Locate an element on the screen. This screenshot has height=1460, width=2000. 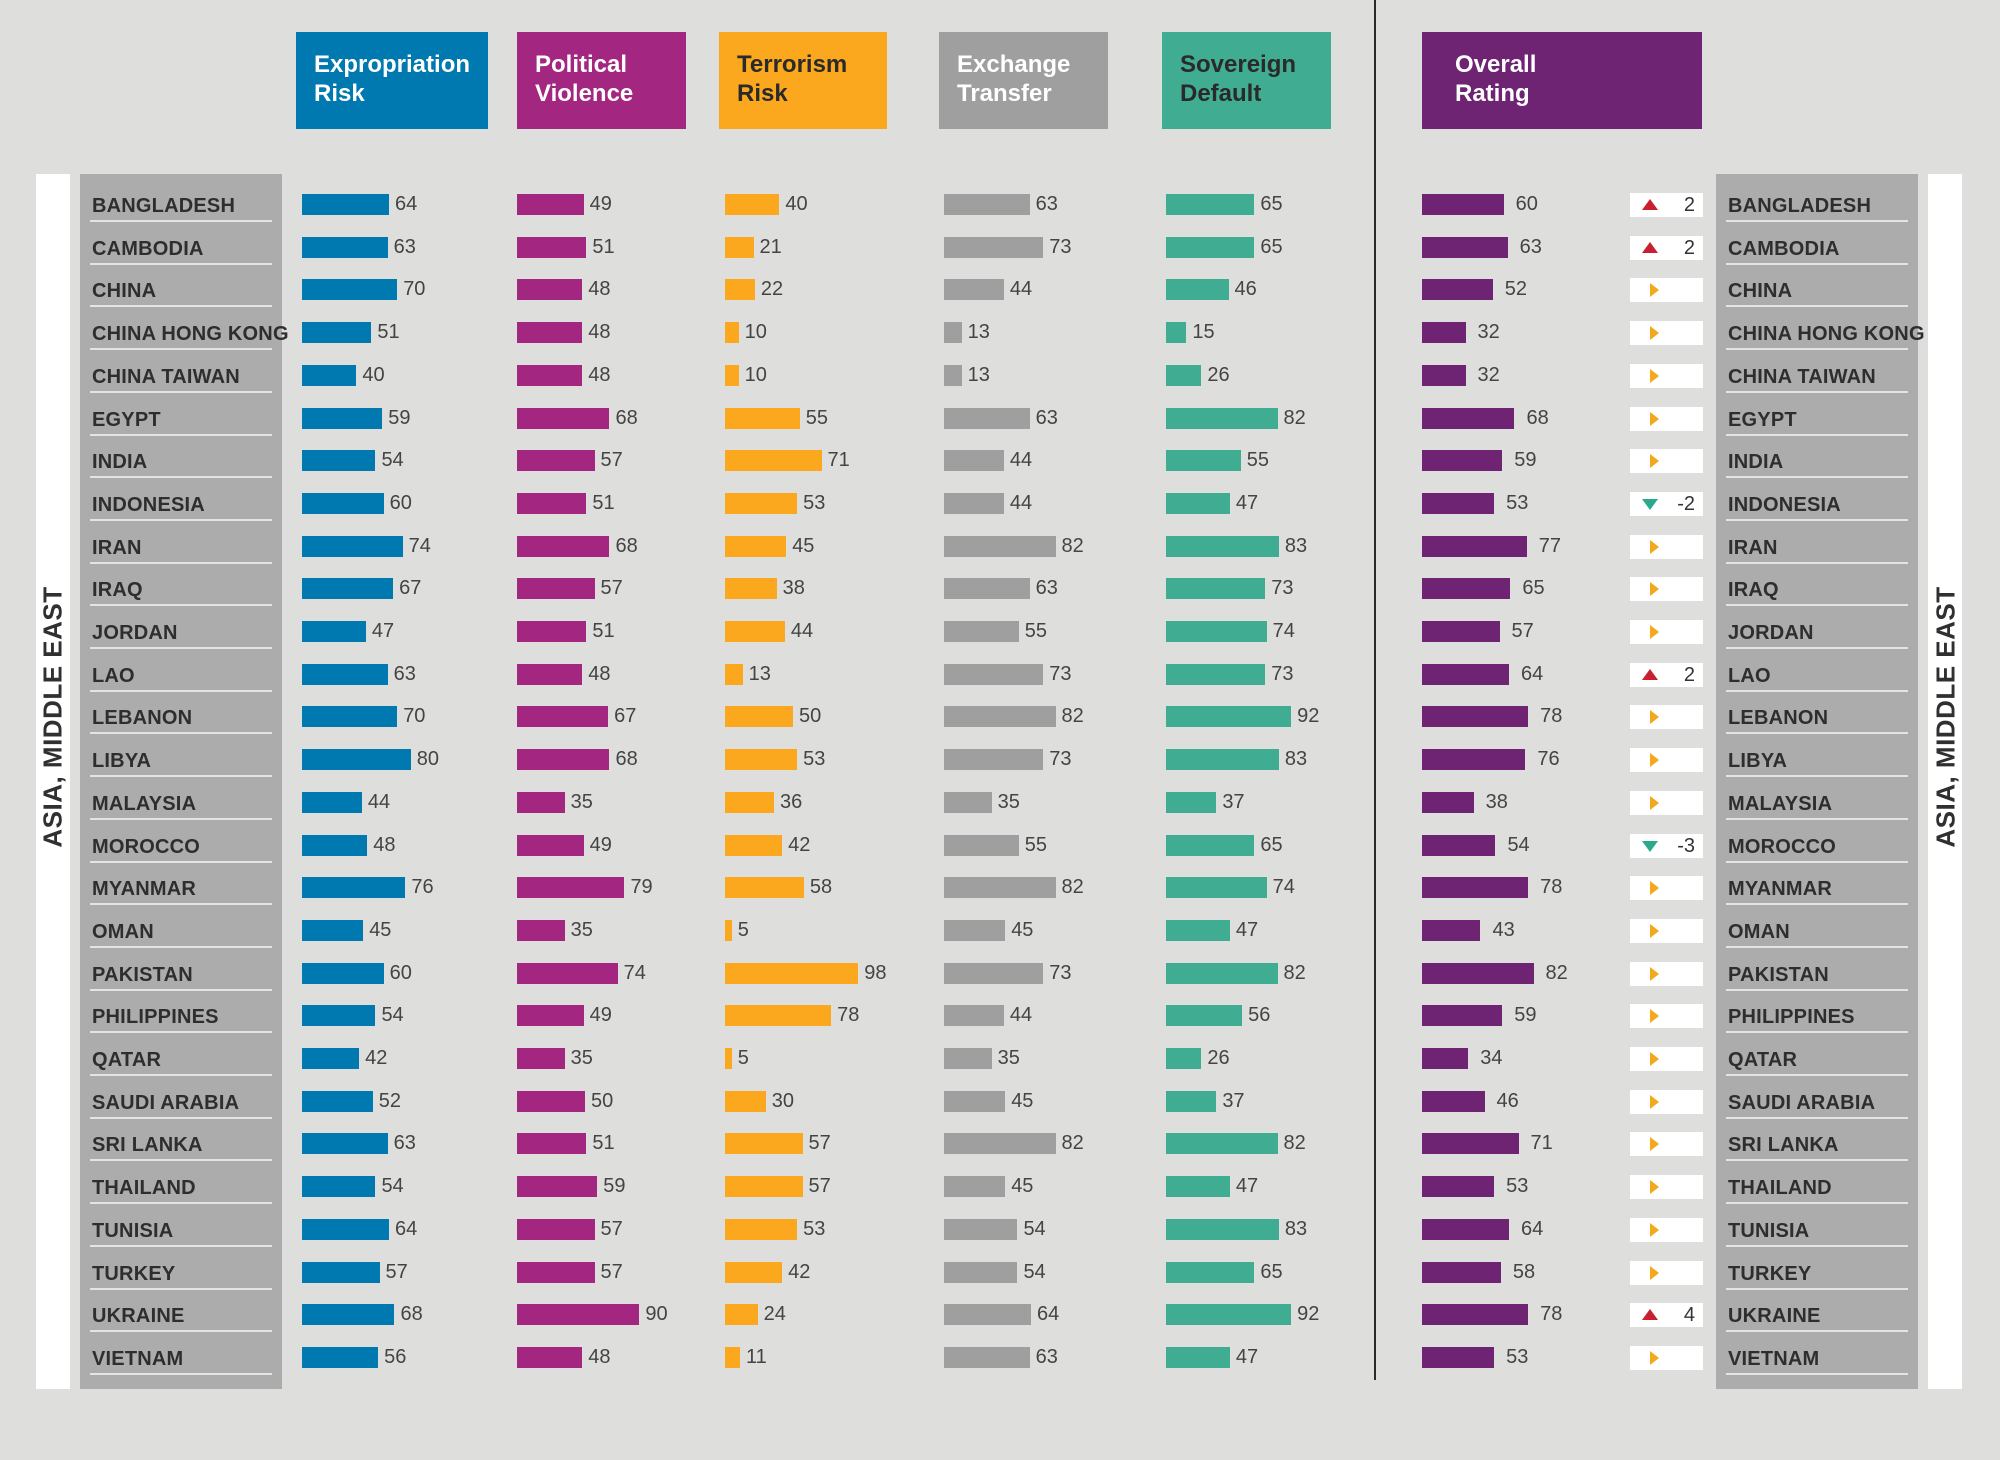
value-label-overall: 38 is located at coordinates (1496, 801).